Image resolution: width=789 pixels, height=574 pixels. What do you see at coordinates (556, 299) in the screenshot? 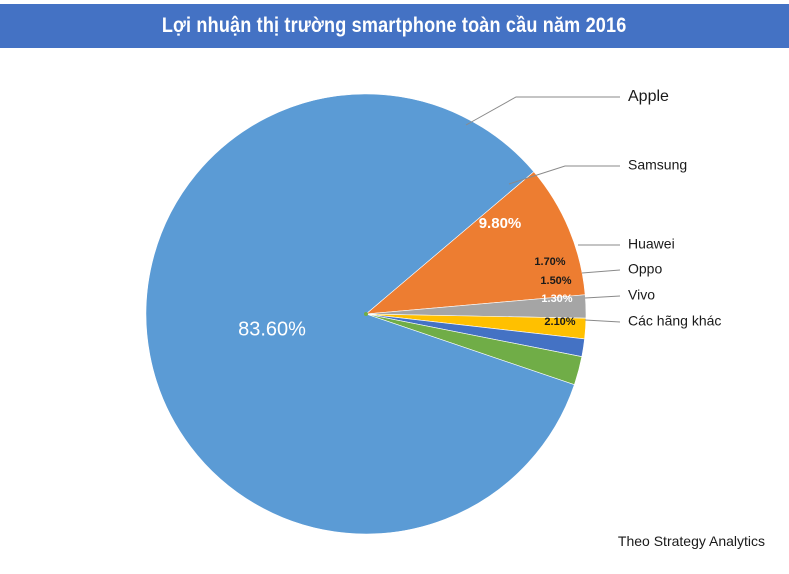
I see `slice-value-label: 1.30%` at bounding box center [556, 299].